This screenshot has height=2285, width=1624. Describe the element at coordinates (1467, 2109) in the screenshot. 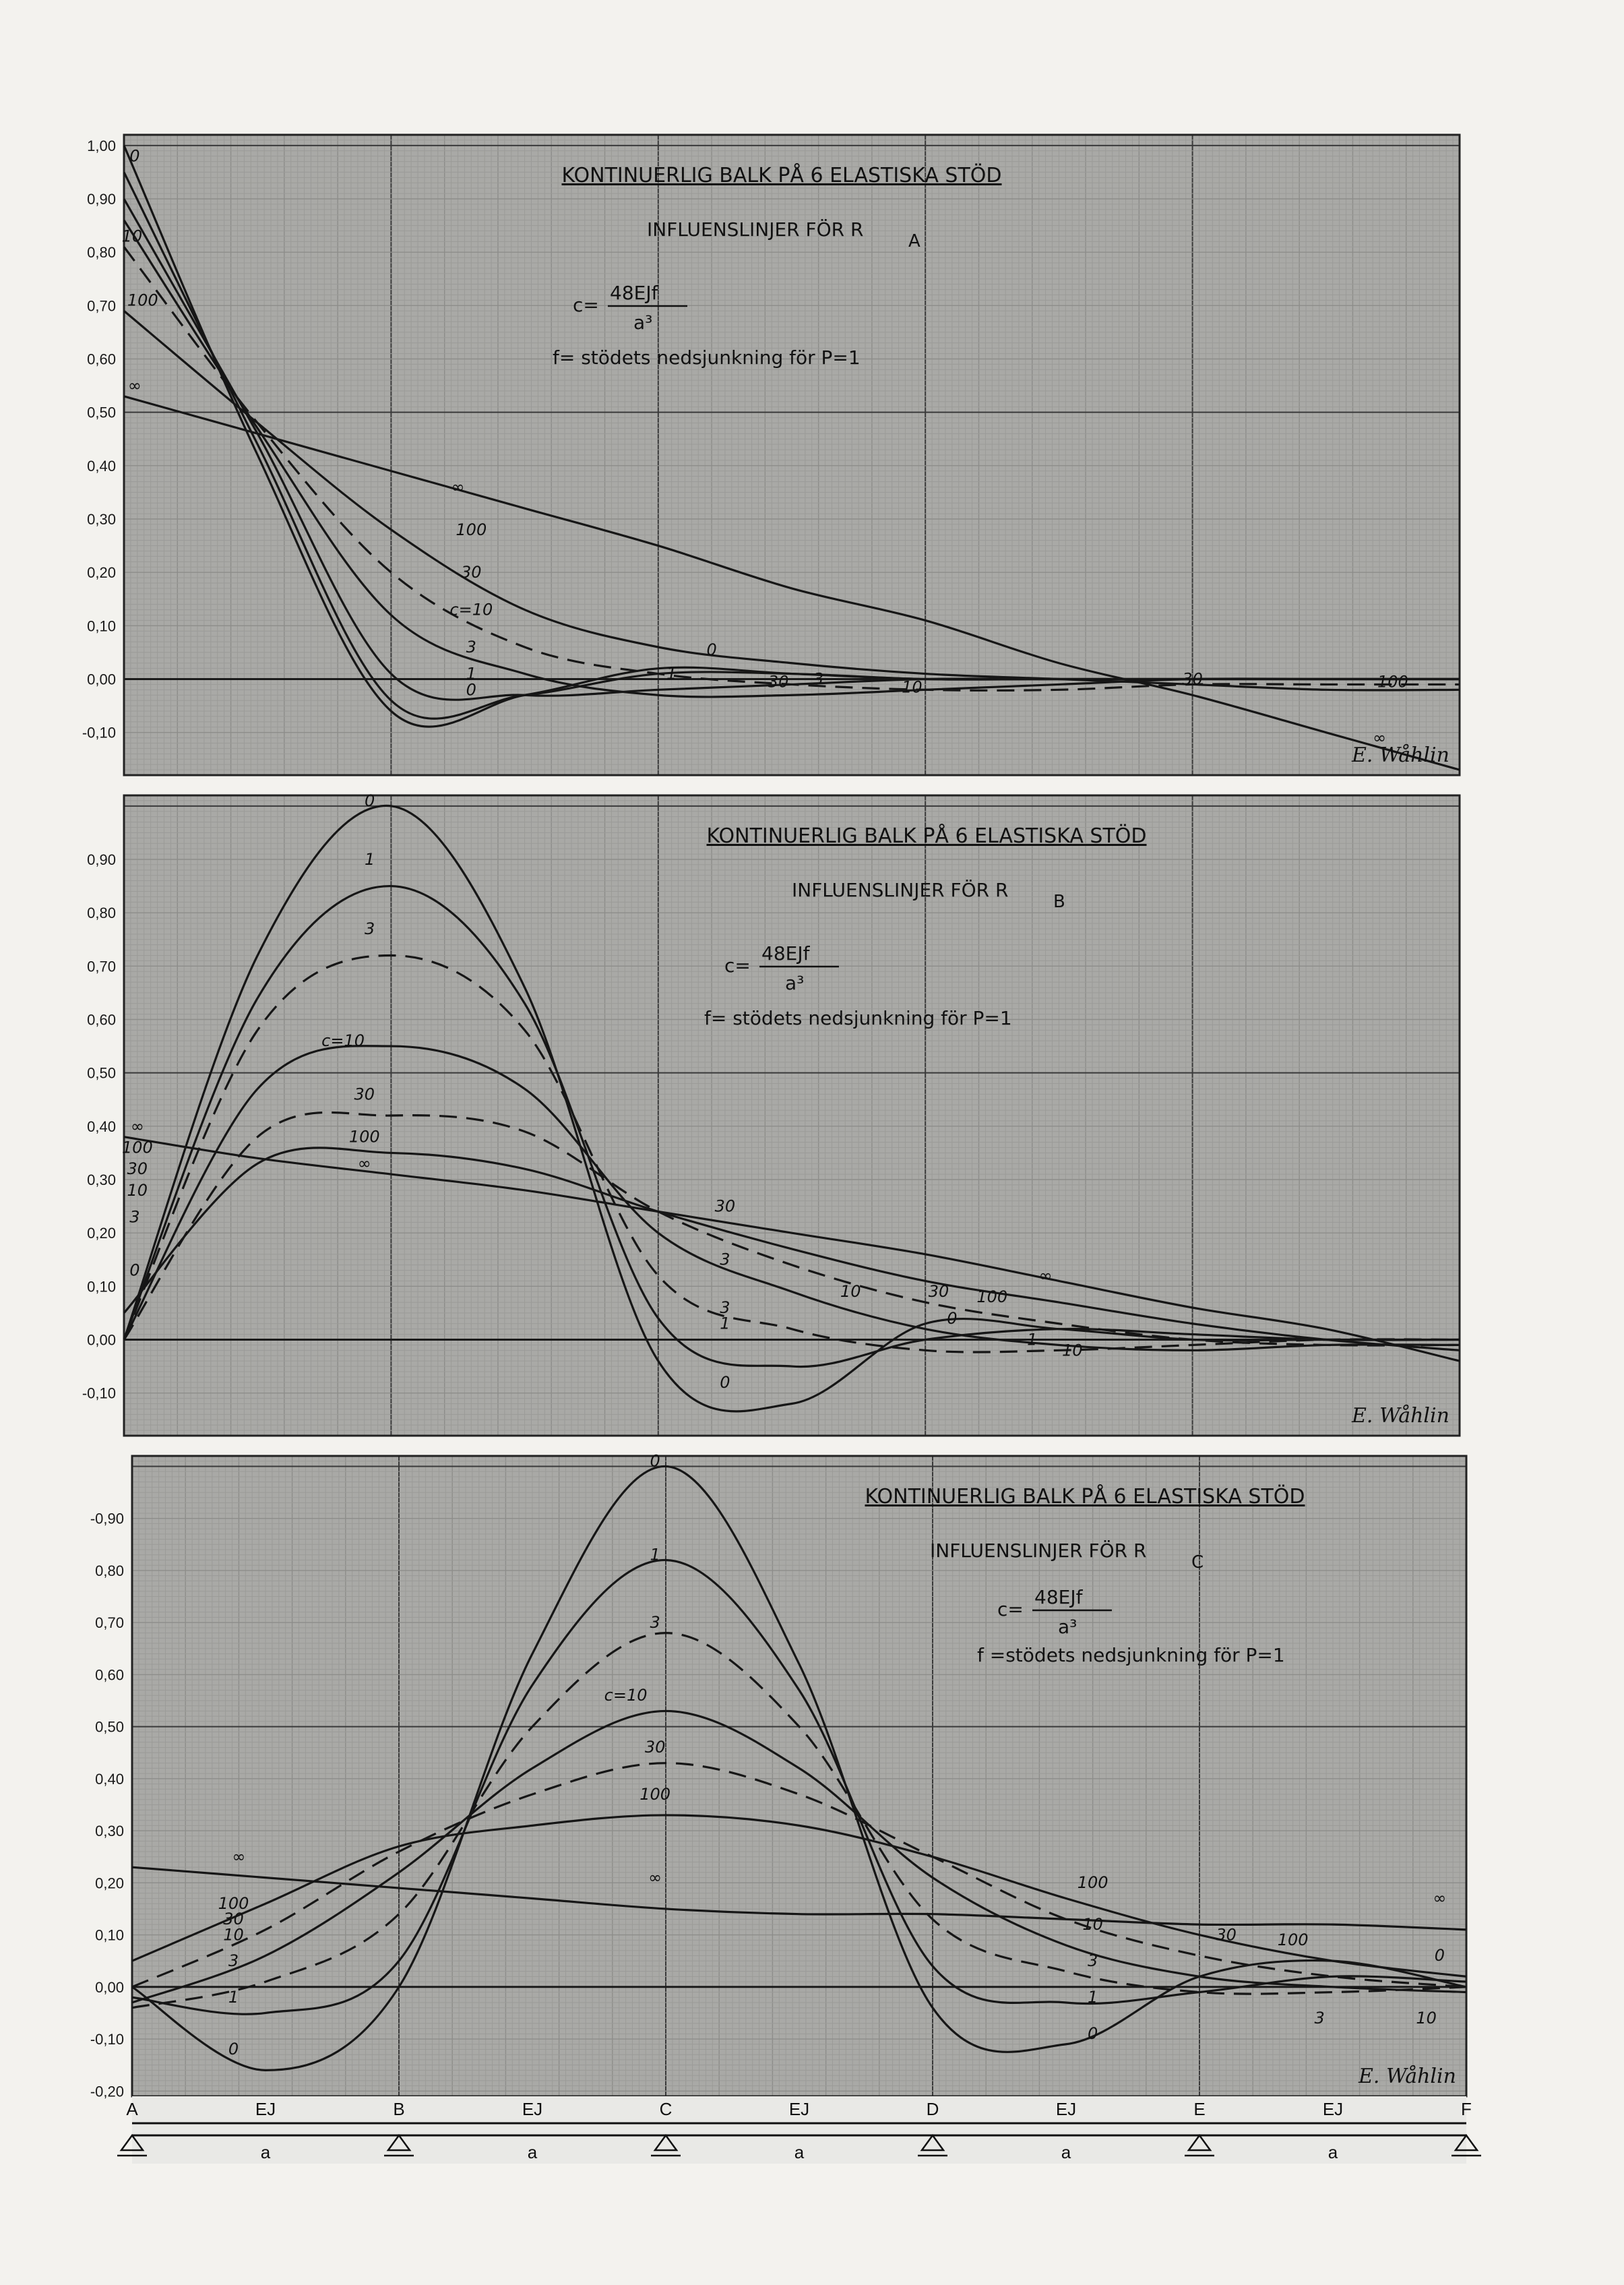

I see `support-label: F` at that location.